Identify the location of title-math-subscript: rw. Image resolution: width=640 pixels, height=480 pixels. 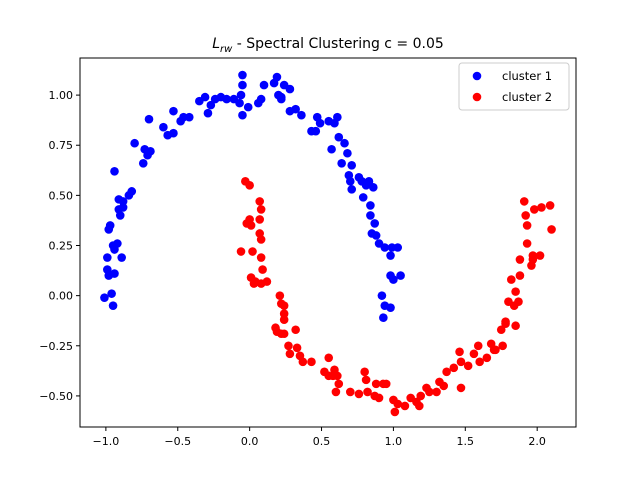
(226, 49).